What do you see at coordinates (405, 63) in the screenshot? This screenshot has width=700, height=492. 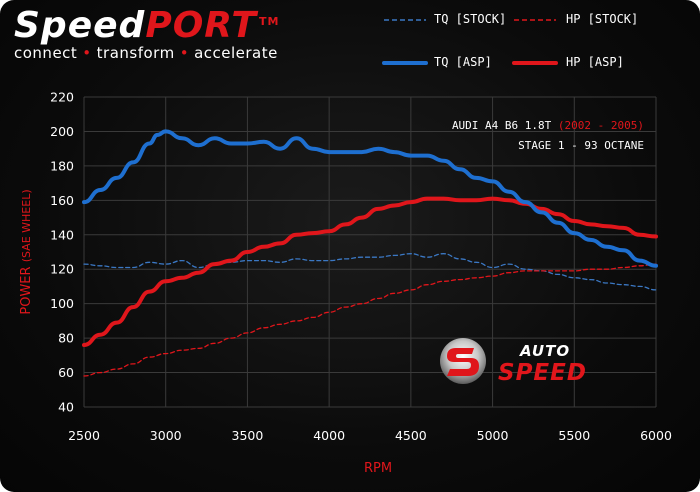 I see `legend-swatch-tq-asp` at bounding box center [405, 63].